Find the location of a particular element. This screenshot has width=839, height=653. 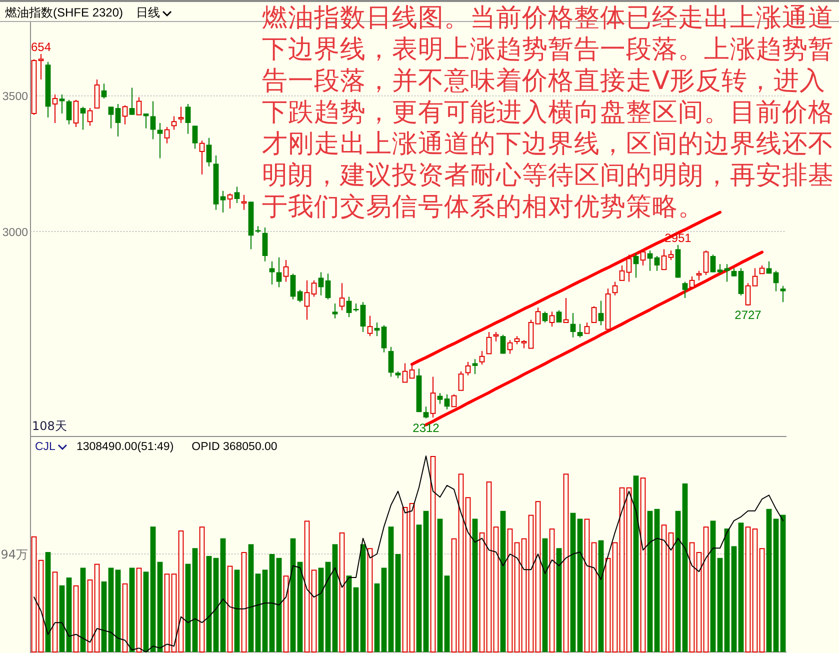

annotation: 2312 is located at coordinates (426, 427).